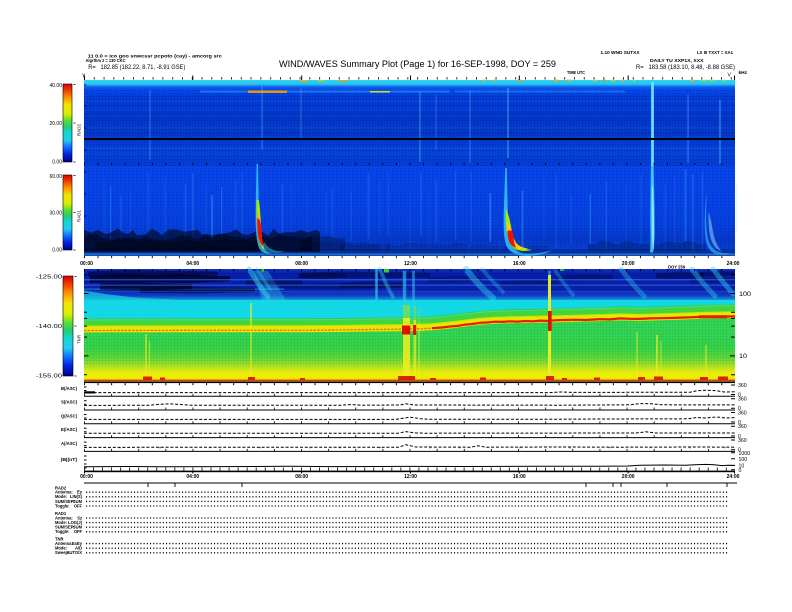 This screenshot has height=612, width=792. Describe the element at coordinates (77, 543) in the screenshot. I see `svg-text: ExEy` at that location.